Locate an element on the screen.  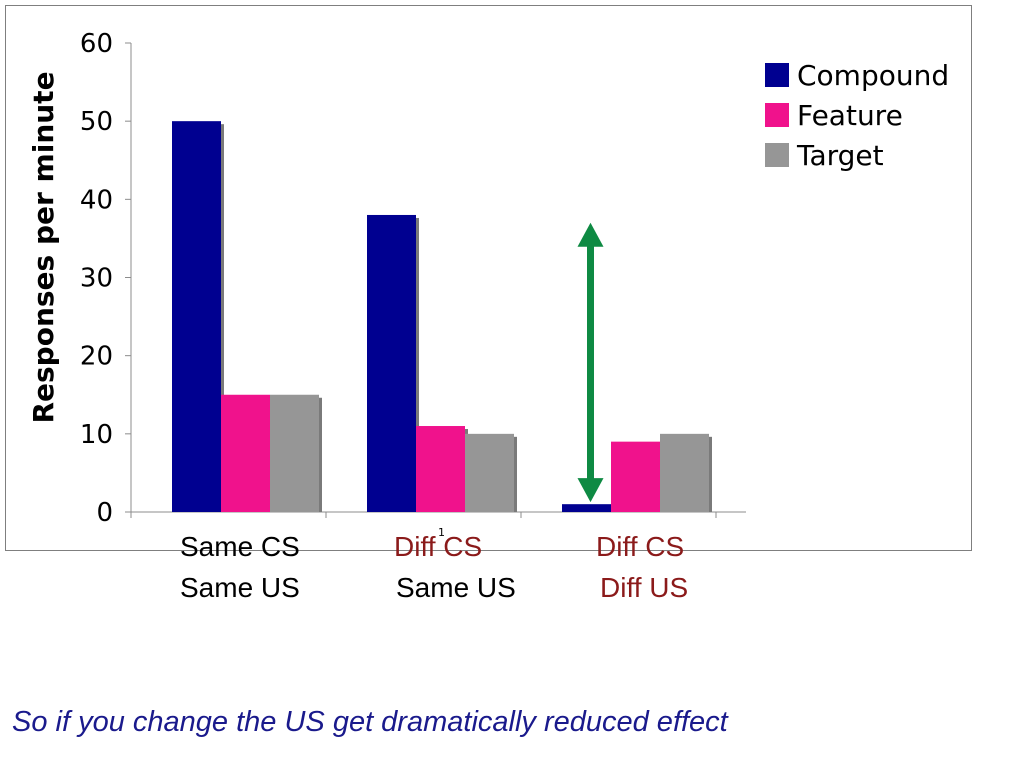
y-tick-label: 10 is located at coordinates (96, 435).